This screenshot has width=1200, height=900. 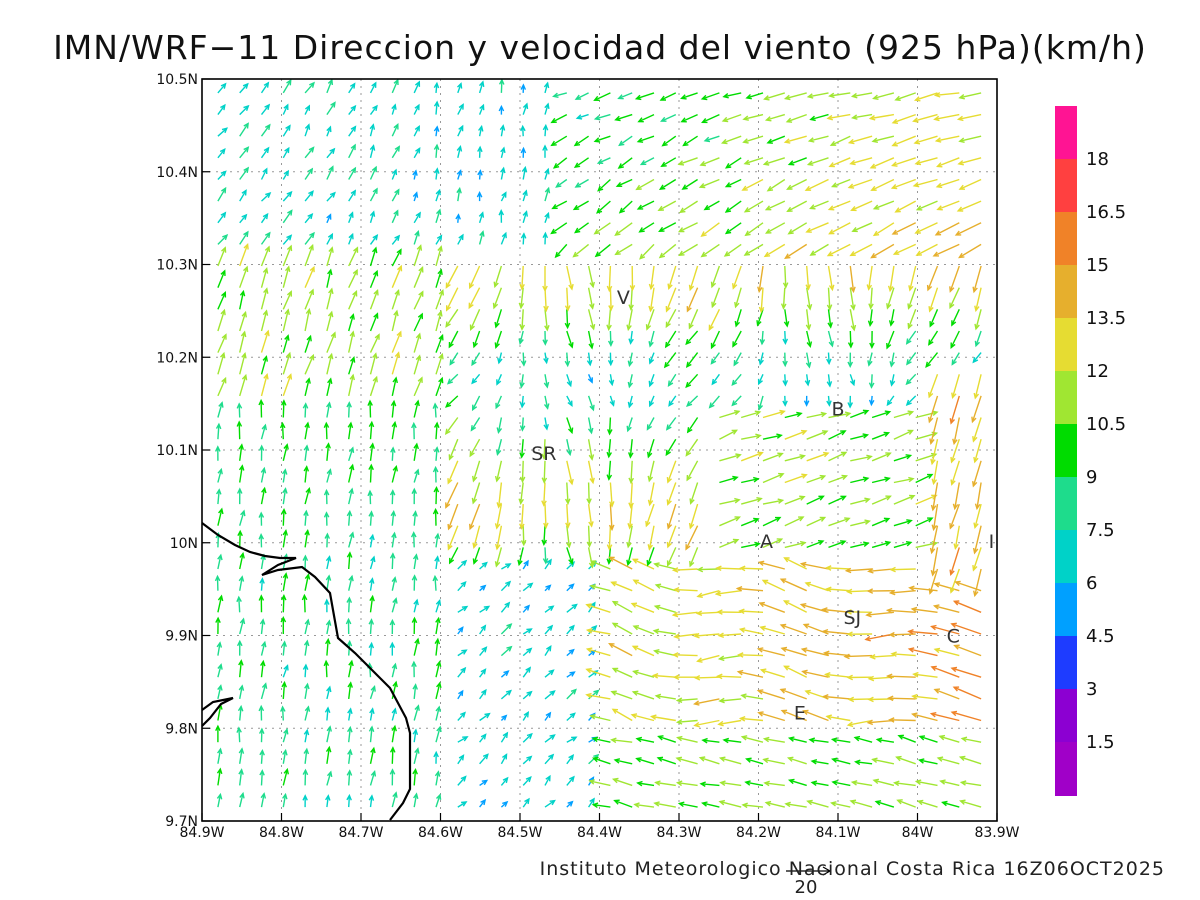 What do you see at coordinates (1097, 265) in the screenshot?
I see `colorbar-label: 15` at bounding box center [1097, 265].